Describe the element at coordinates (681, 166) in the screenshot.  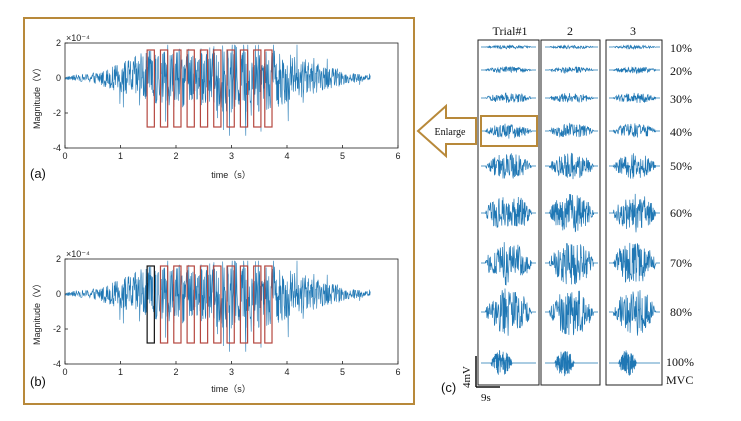
I see `row-label-50: 50%` at that location.